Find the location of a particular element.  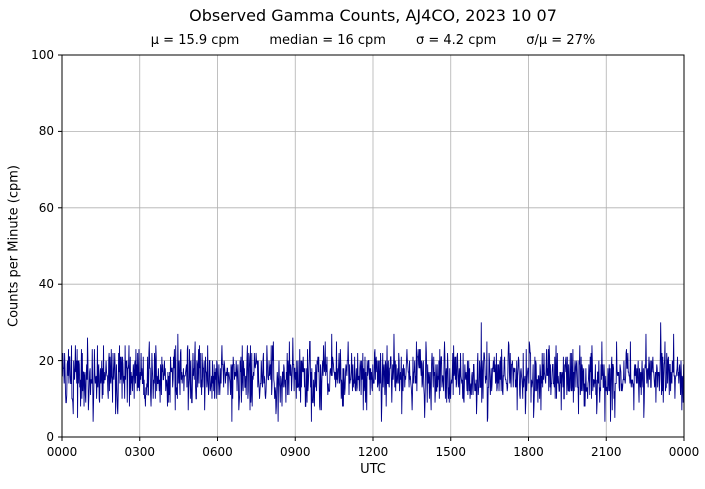

y-tick-label: 40 is located at coordinates (46, 284).